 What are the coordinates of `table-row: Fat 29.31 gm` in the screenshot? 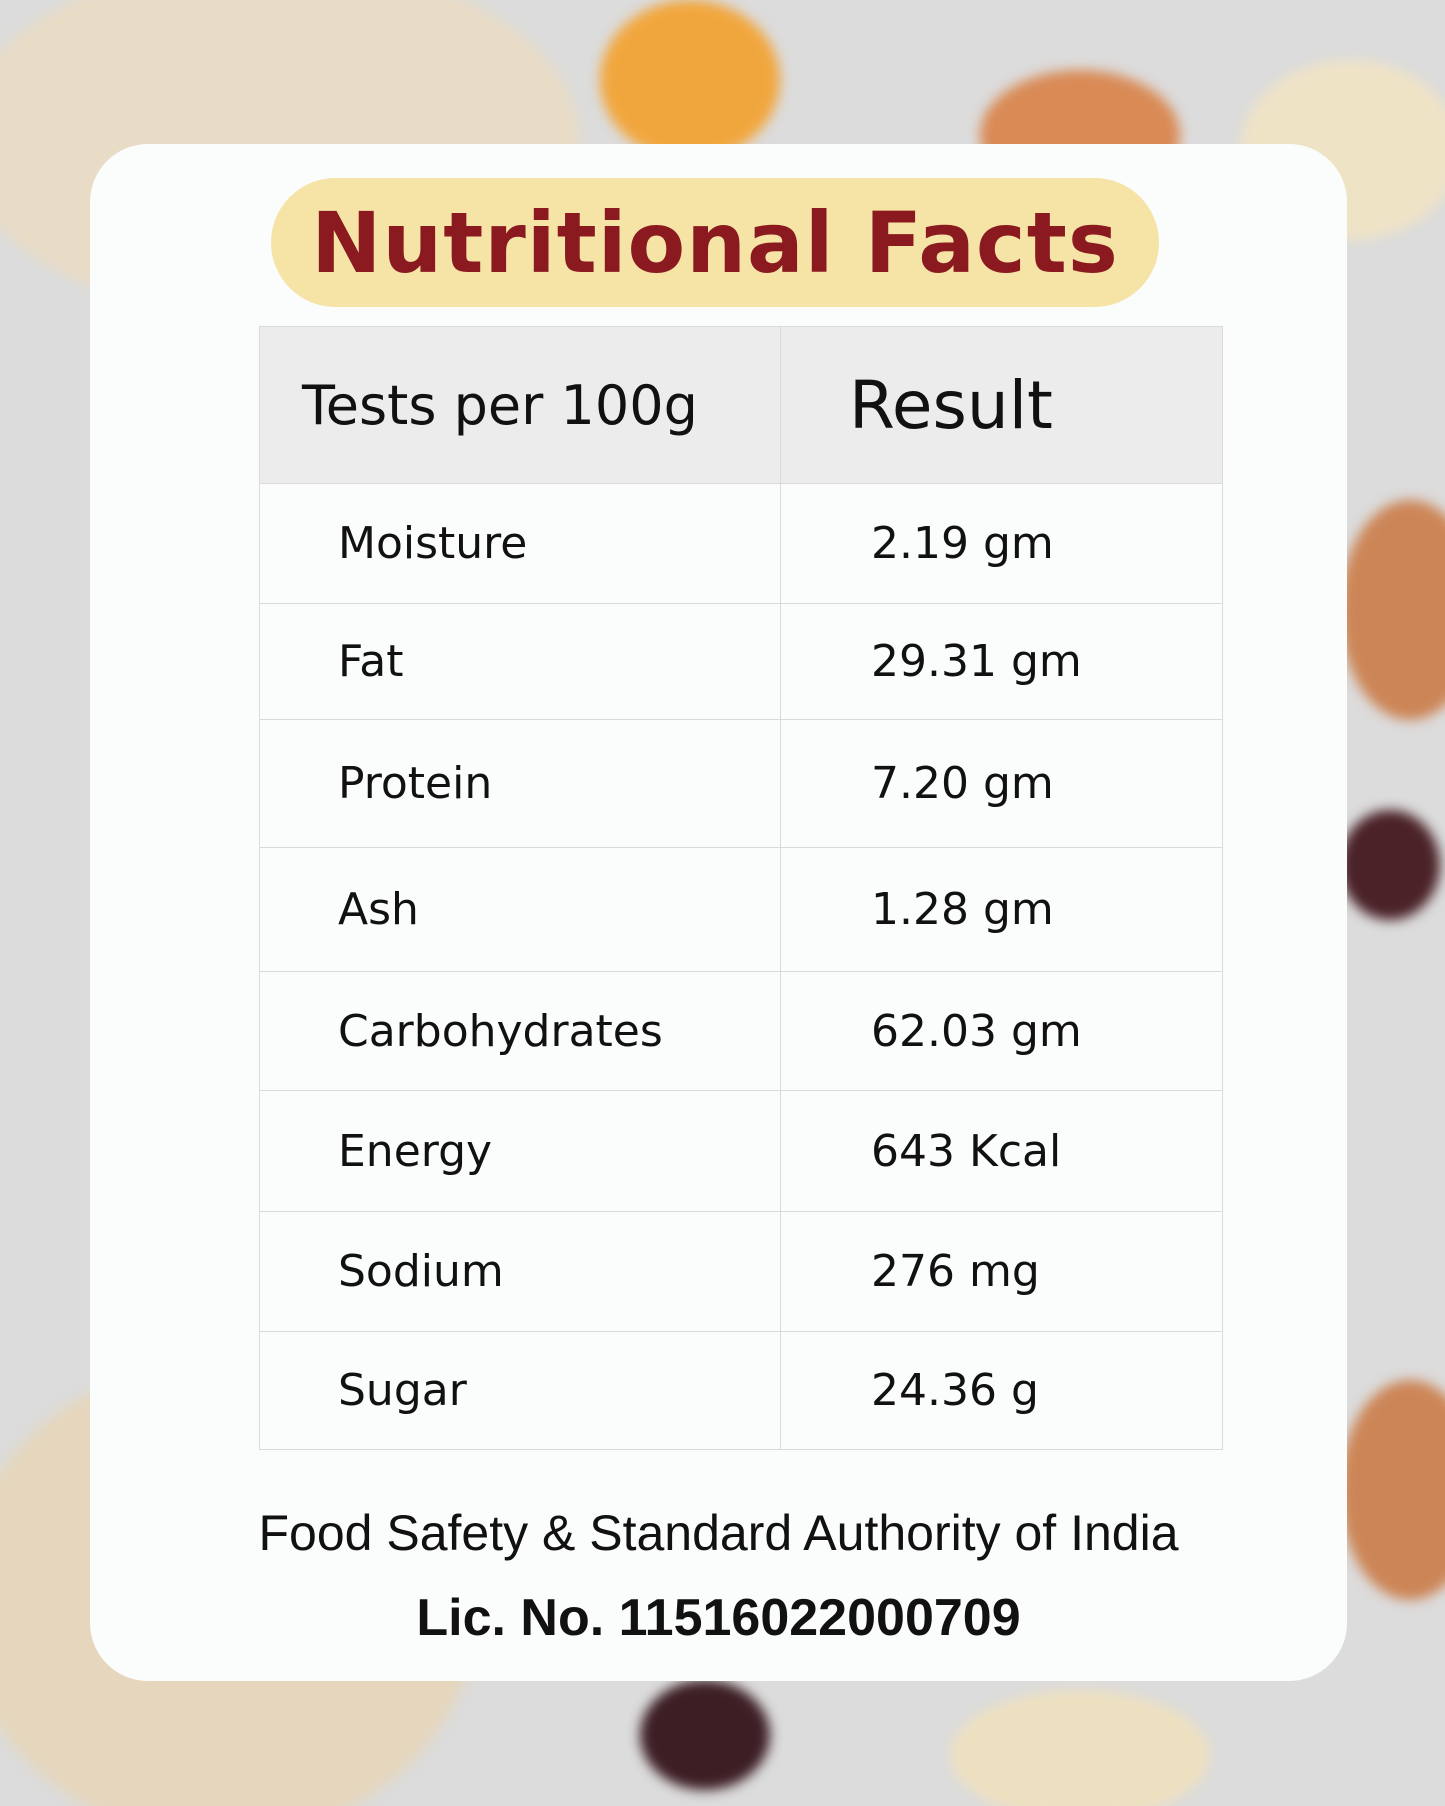 It's located at (741, 661).